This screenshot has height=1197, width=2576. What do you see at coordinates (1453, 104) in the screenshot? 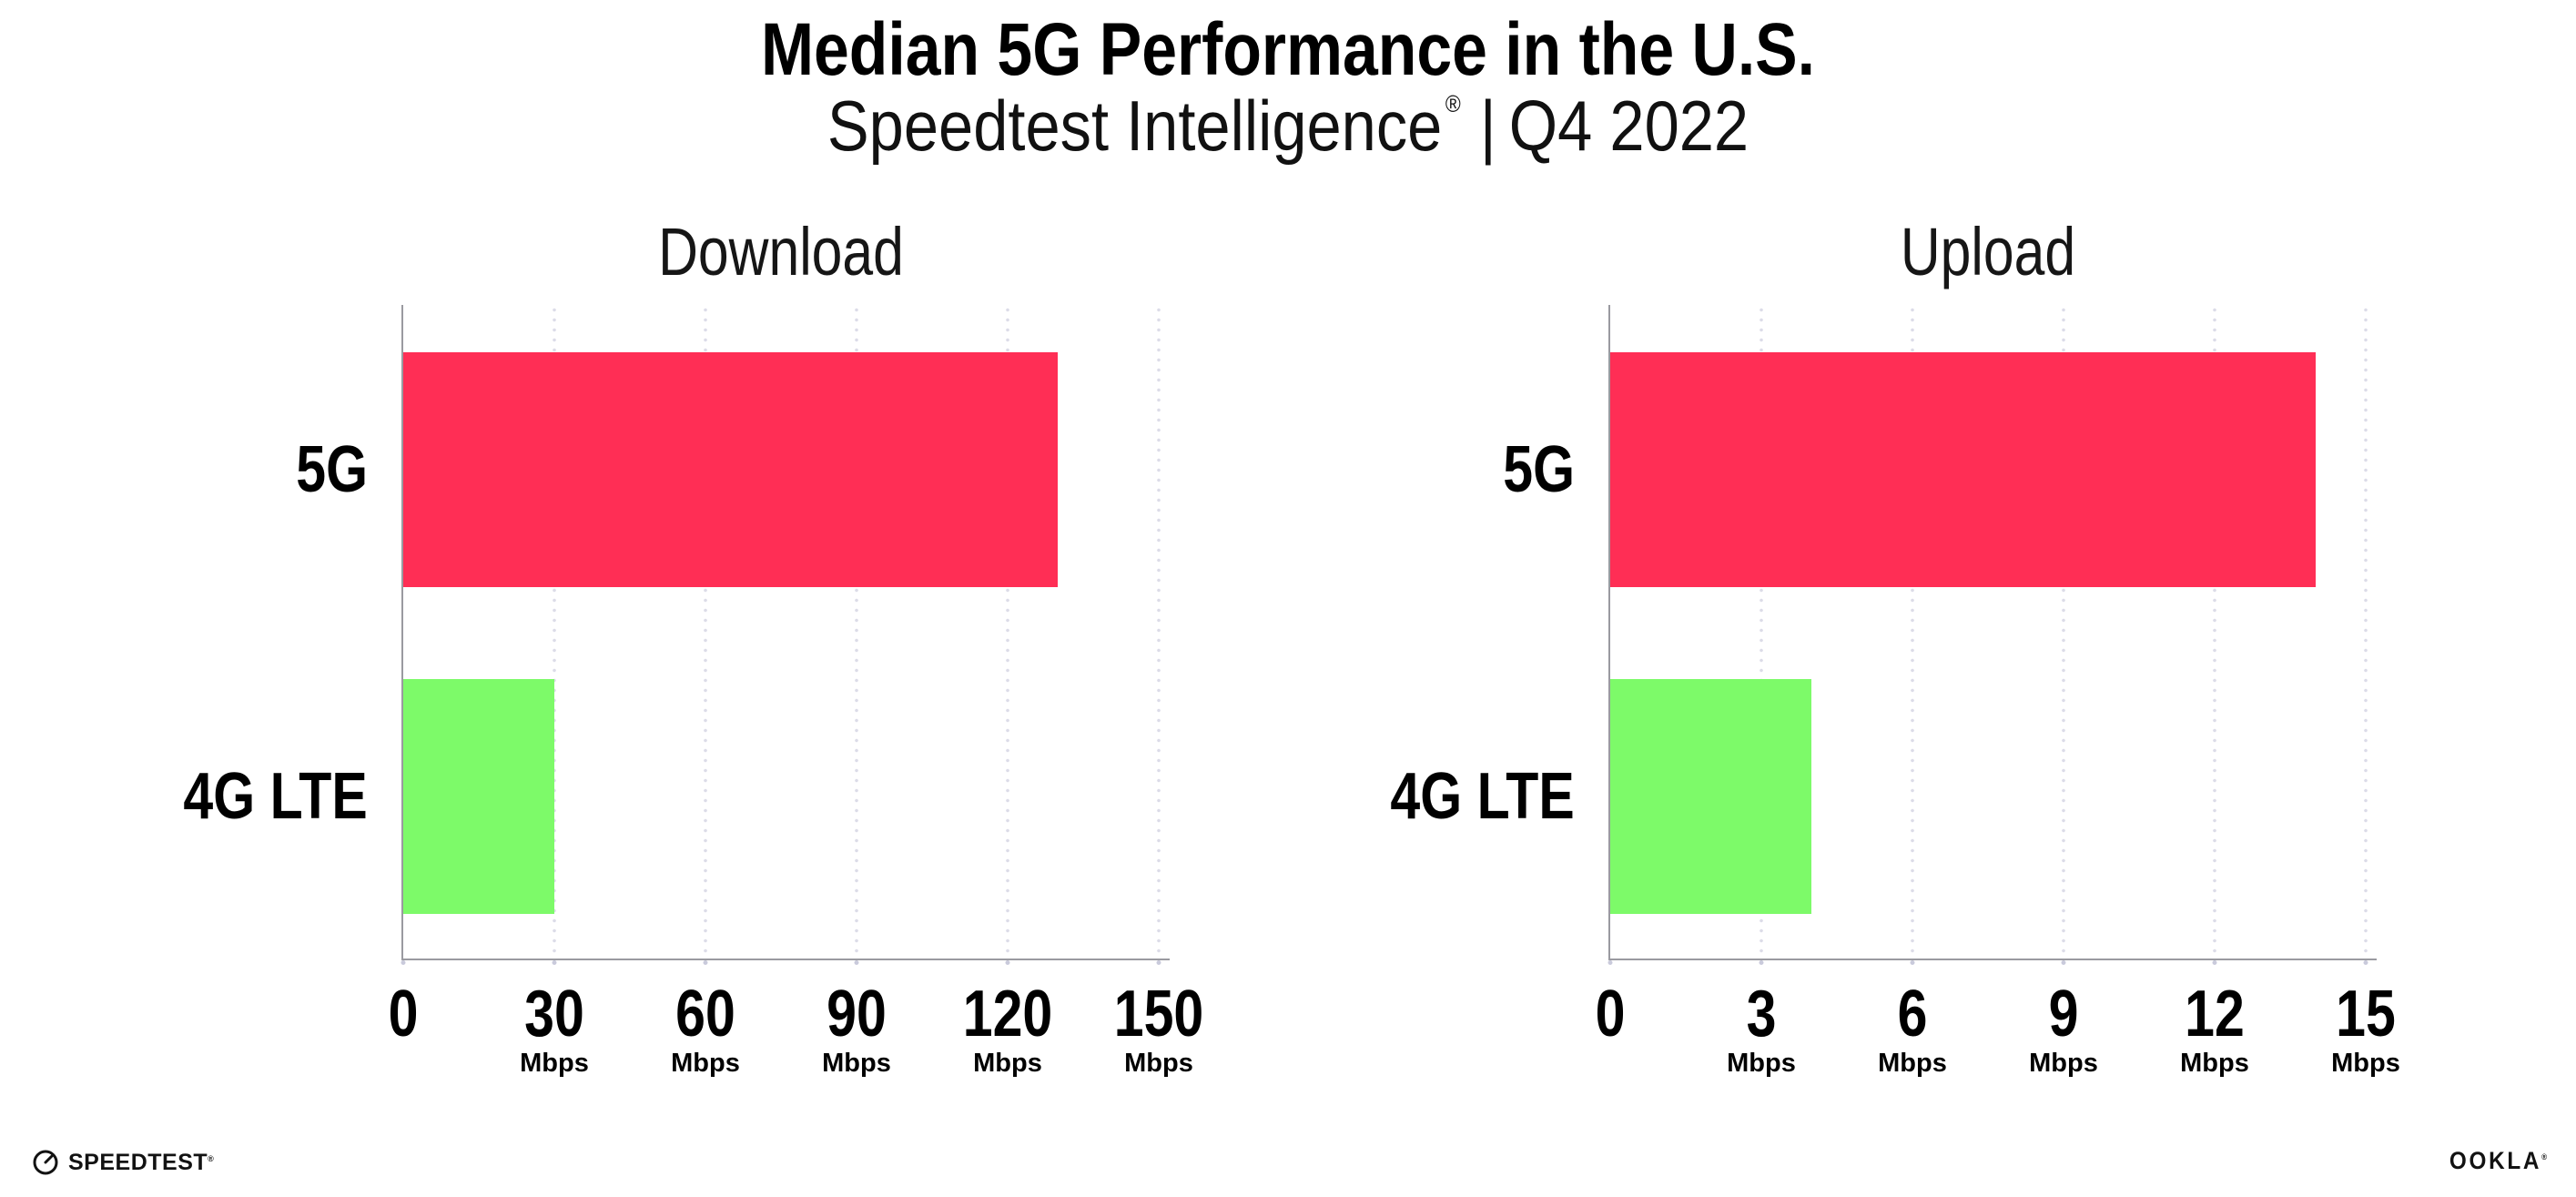
I see `registered-mark: ®` at bounding box center [1453, 104].